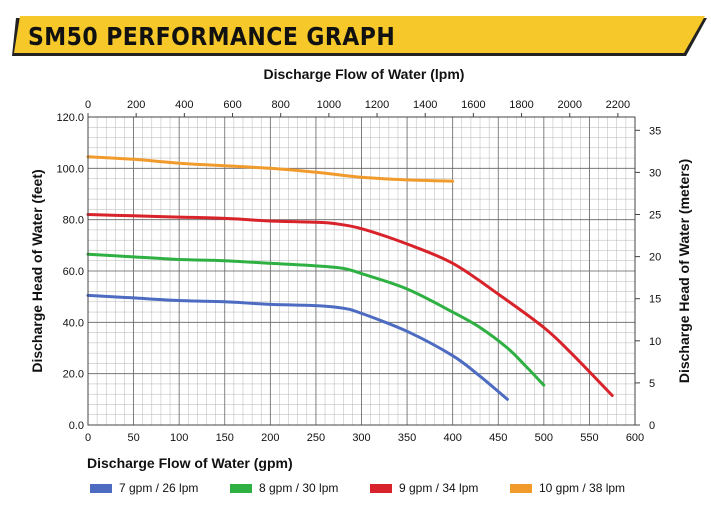 The width and height of the screenshot is (711, 517). I want to click on x-tick-labels: 0 50 100 150 200 250 300 350 400 450 500 550 600, so click(364, 438).